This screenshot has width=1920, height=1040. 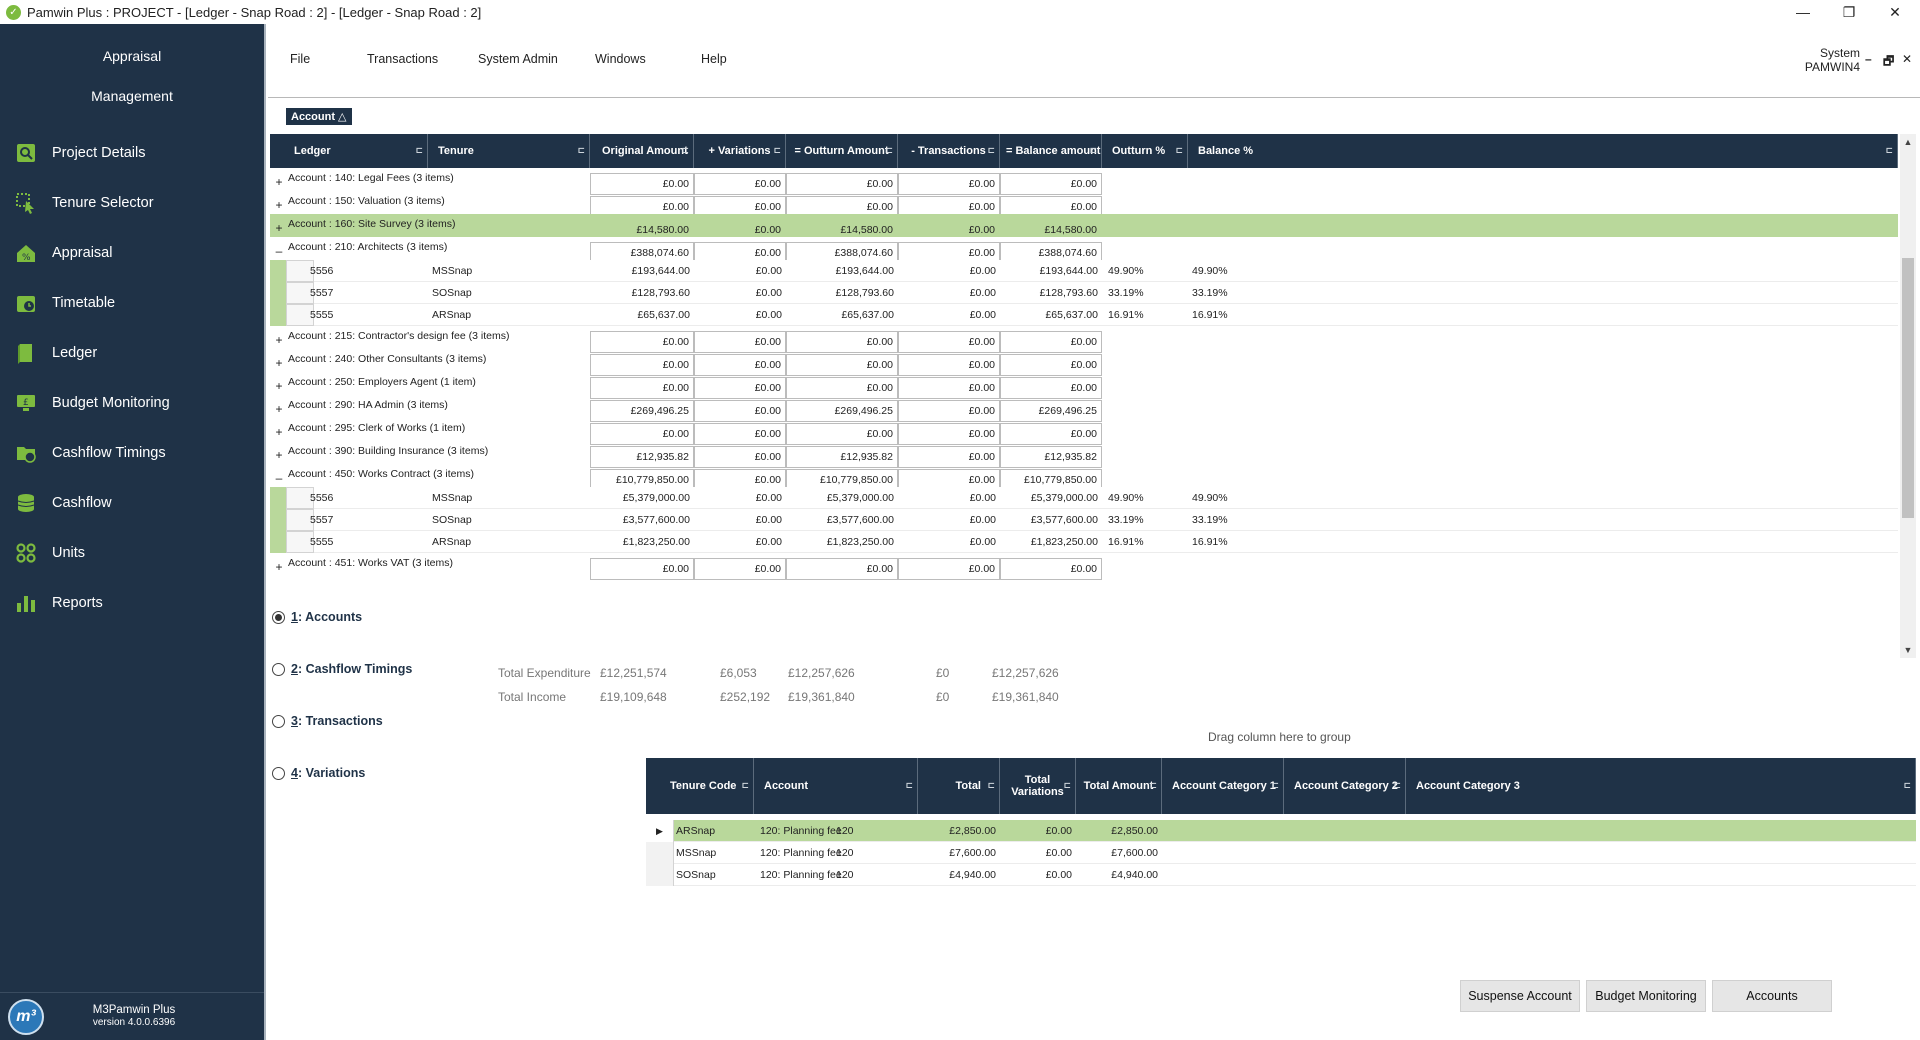 I want to click on row-pointer-icon: ▶, so click(x=660, y=831).